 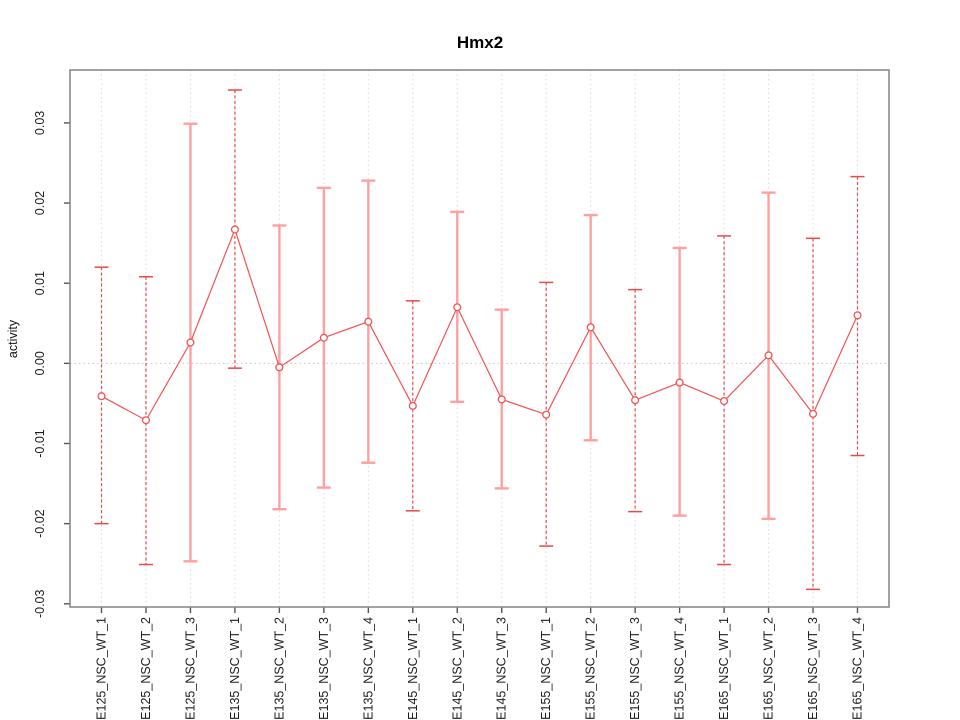 What do you see at coordinates (13, 339) in the screenshot?
I see `y-axis-title: activity` at bounding box center [13, 339].